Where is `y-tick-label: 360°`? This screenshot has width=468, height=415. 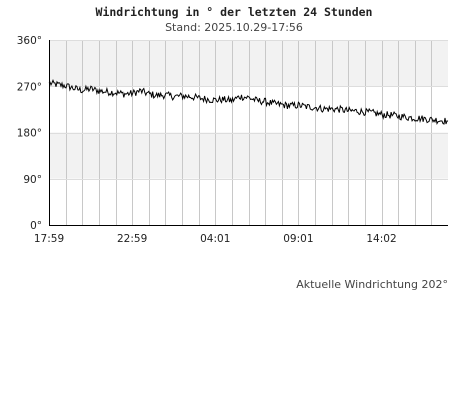 y-tick-label: 360° is located at coordinates (29, 41).